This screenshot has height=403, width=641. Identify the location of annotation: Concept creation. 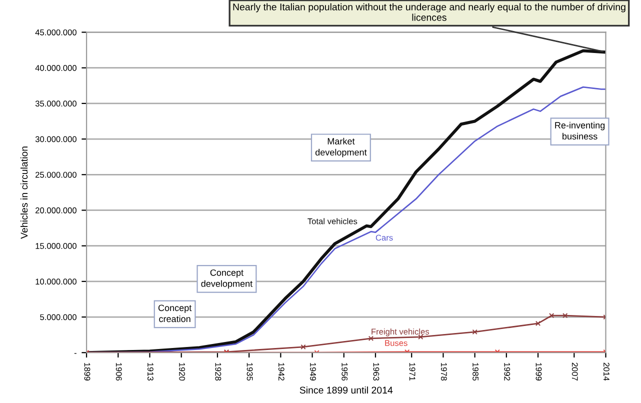
(175, 313).